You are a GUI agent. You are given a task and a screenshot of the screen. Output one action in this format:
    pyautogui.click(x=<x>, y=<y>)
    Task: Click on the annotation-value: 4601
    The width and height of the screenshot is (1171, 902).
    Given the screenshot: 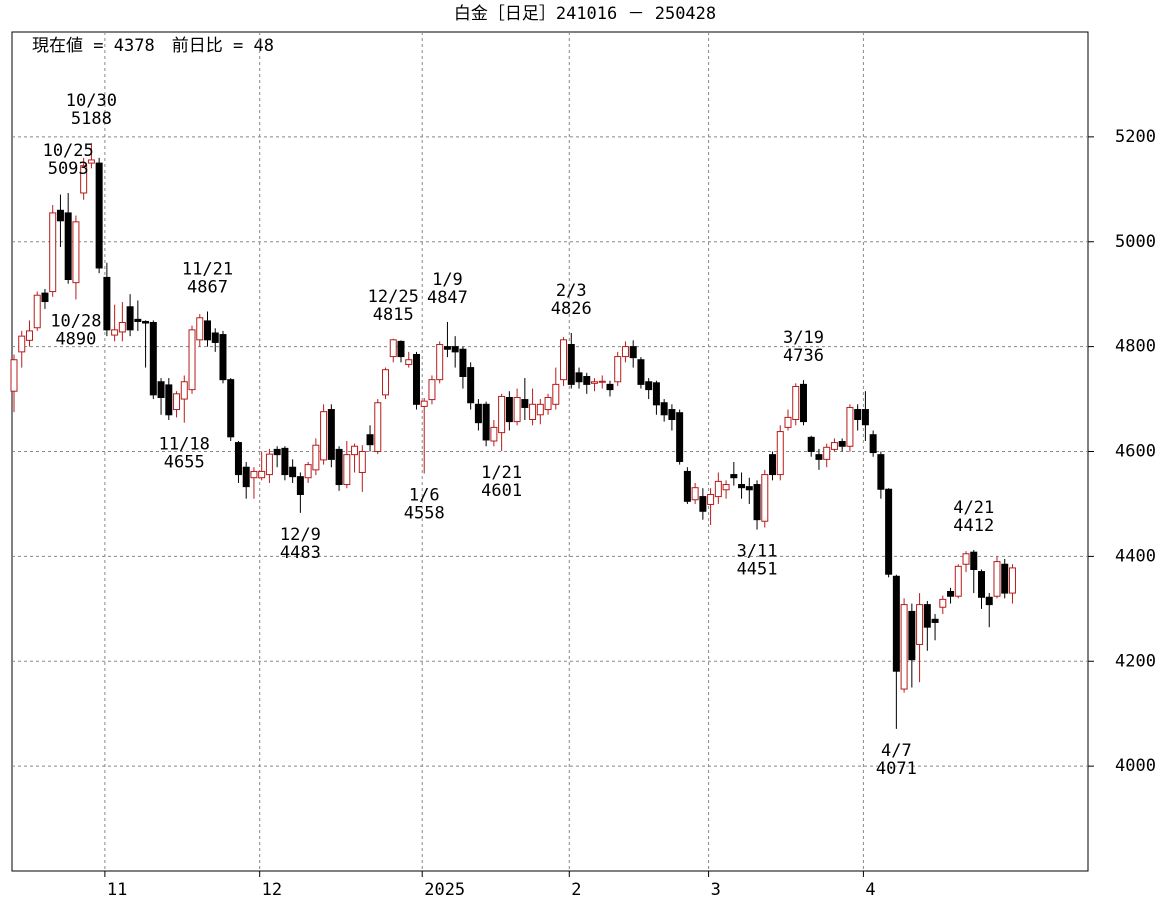 What is the action you would take?
    pyautogui.click(x=501, y=491)
    